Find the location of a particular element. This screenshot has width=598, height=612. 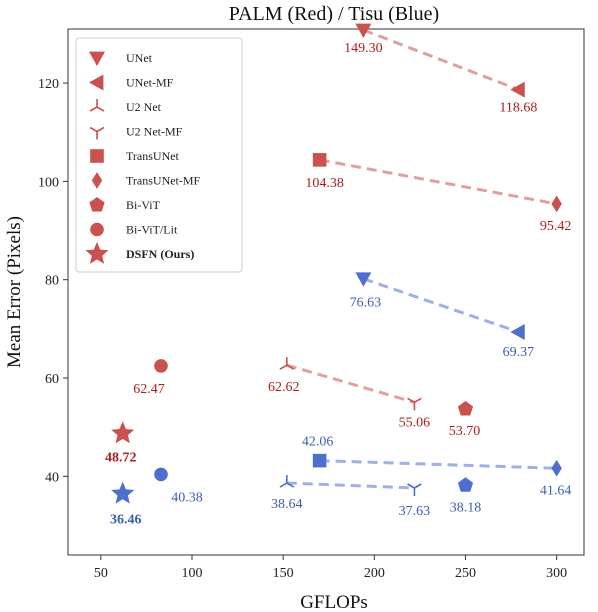

marker-tisu-dsfn-ours is located at coordinates (123, 492).